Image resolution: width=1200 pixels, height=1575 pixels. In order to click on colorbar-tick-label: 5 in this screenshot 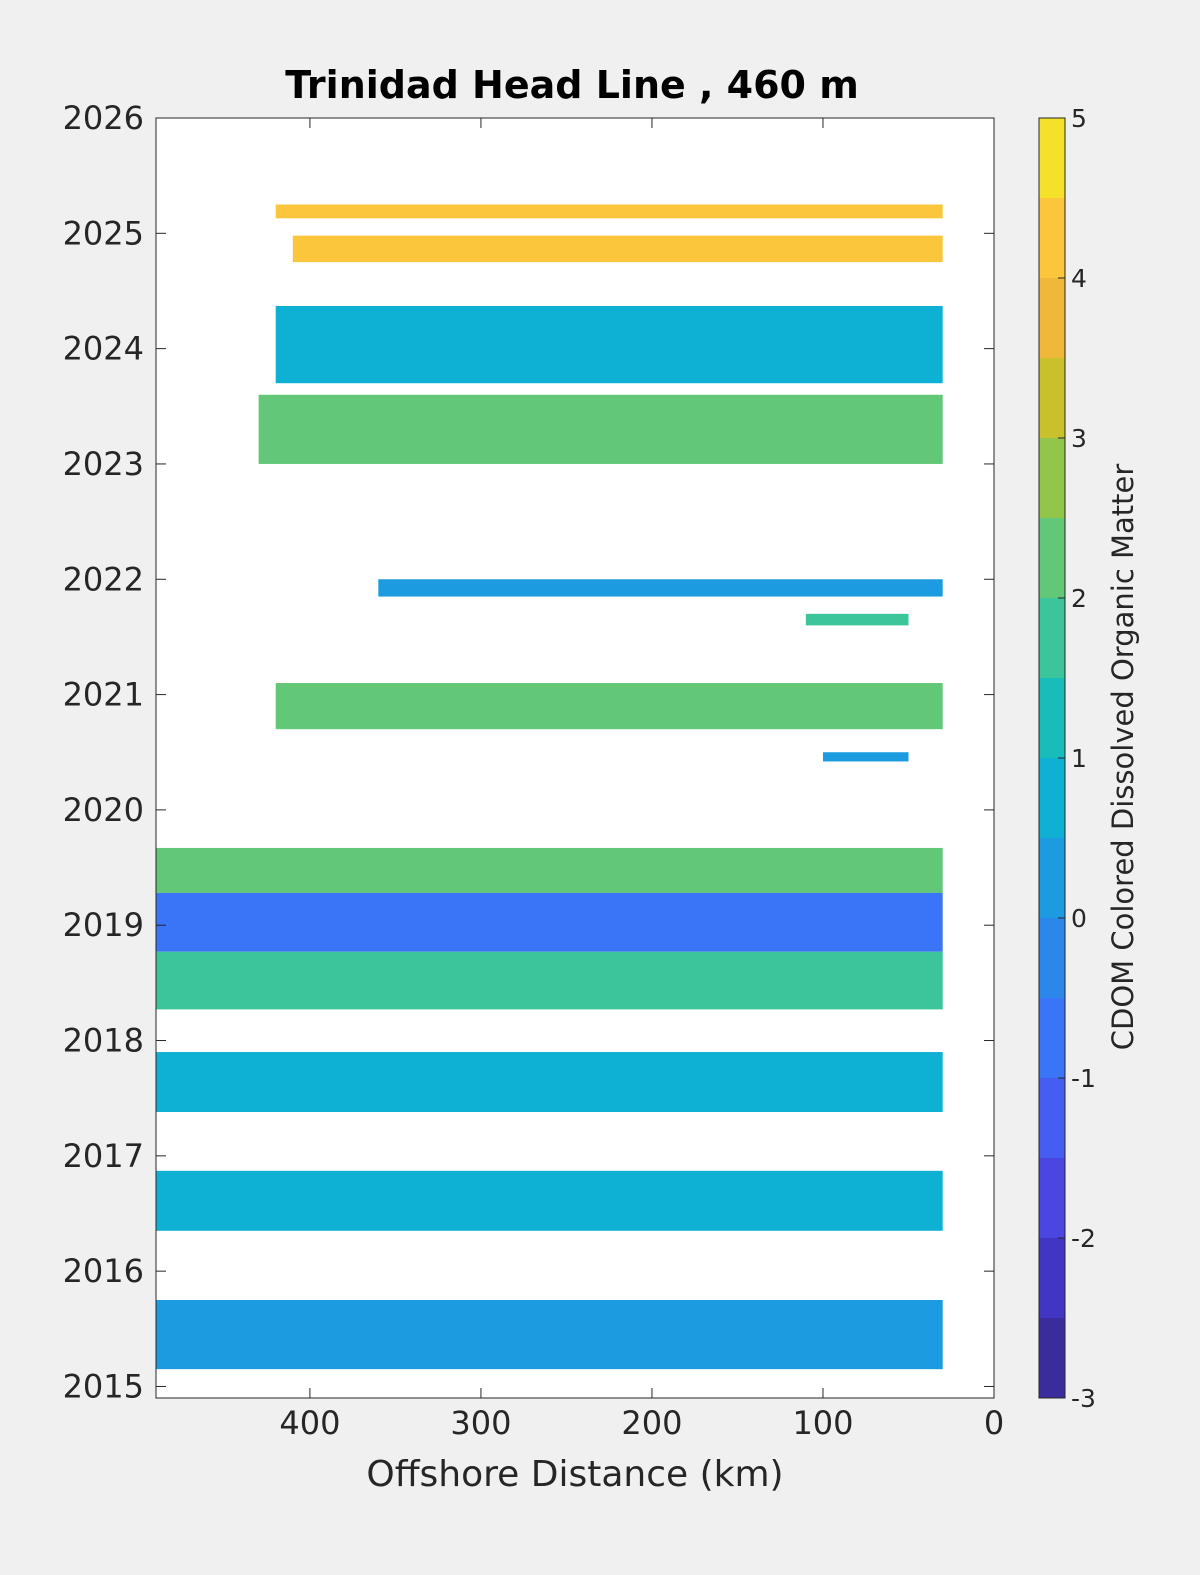, I will do `click(1079, 118)`.